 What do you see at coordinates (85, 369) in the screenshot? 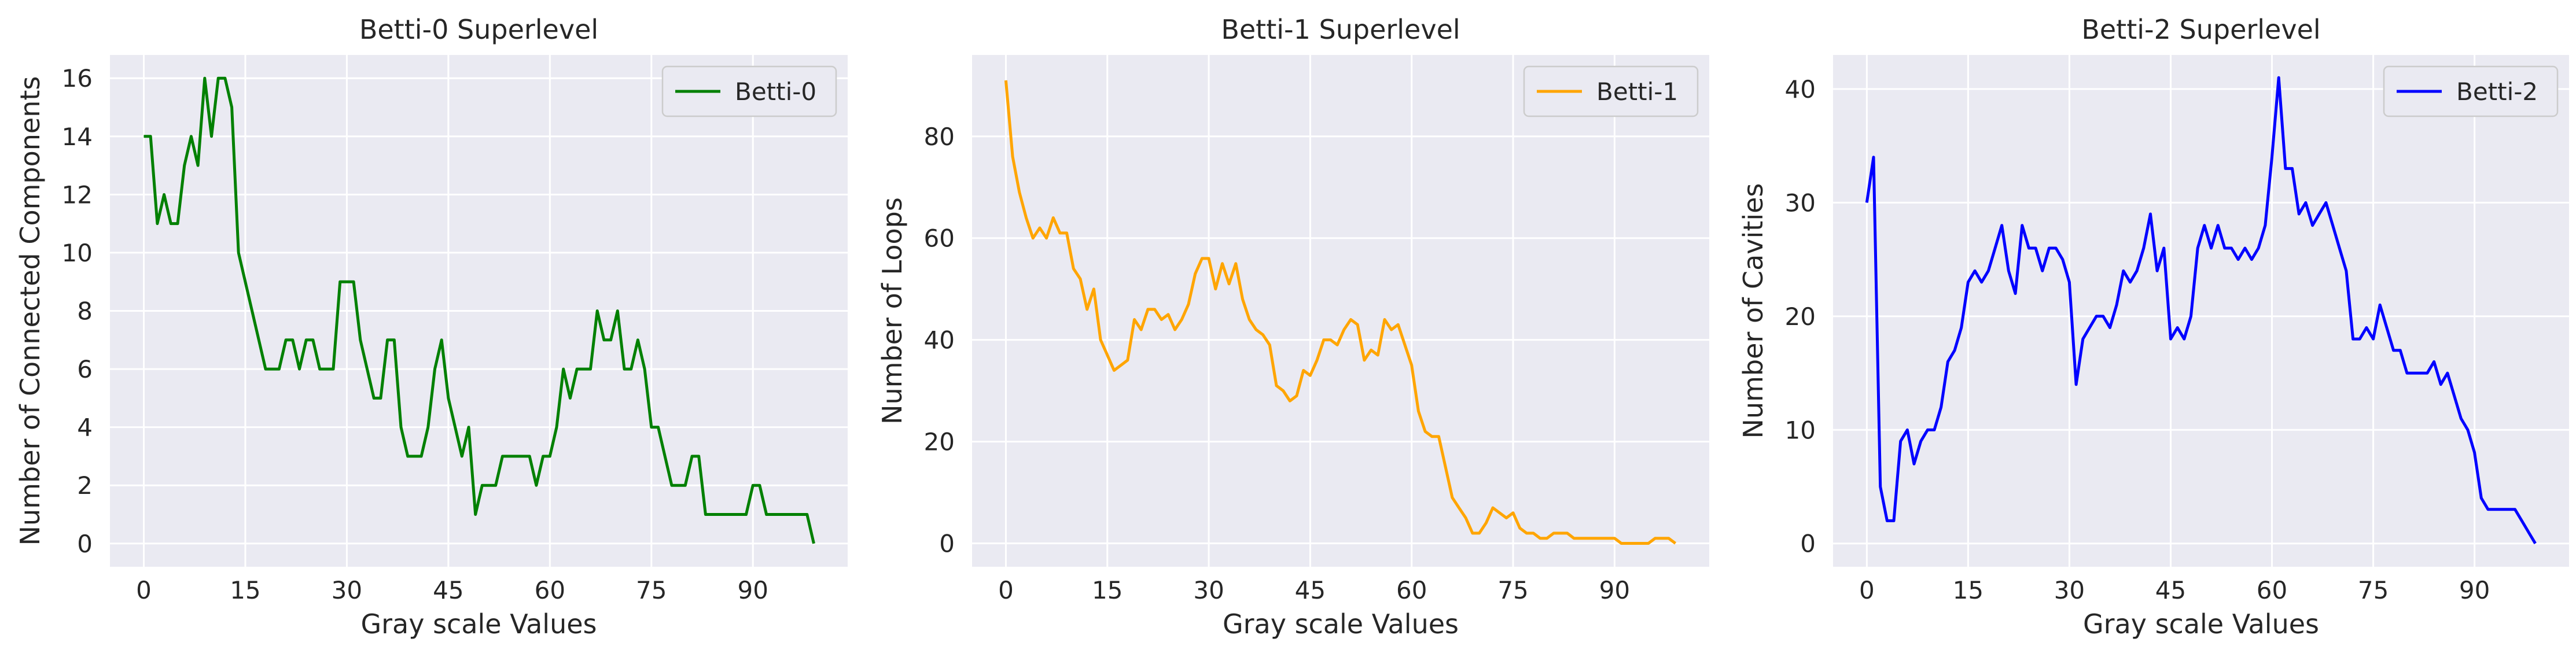
I see `y-tick-label: 6` at bounding box center [85, 369].